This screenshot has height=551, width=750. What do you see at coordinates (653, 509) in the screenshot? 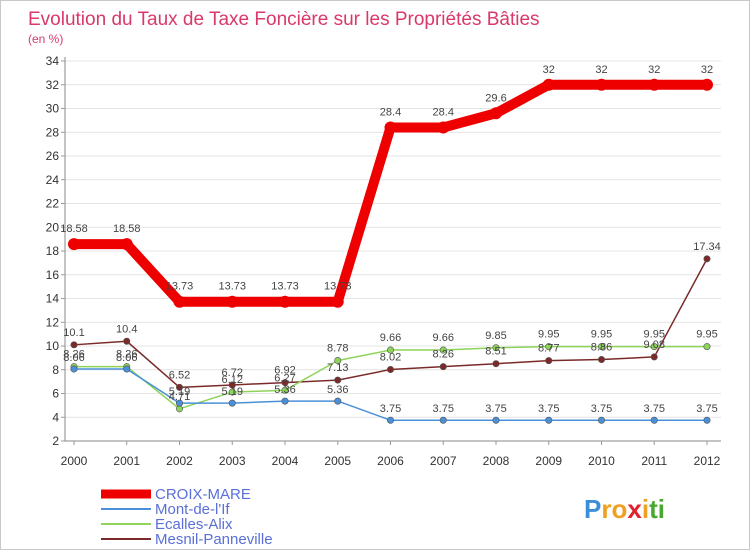
I see `logo-letter: t` at bounding box center [653, 509].